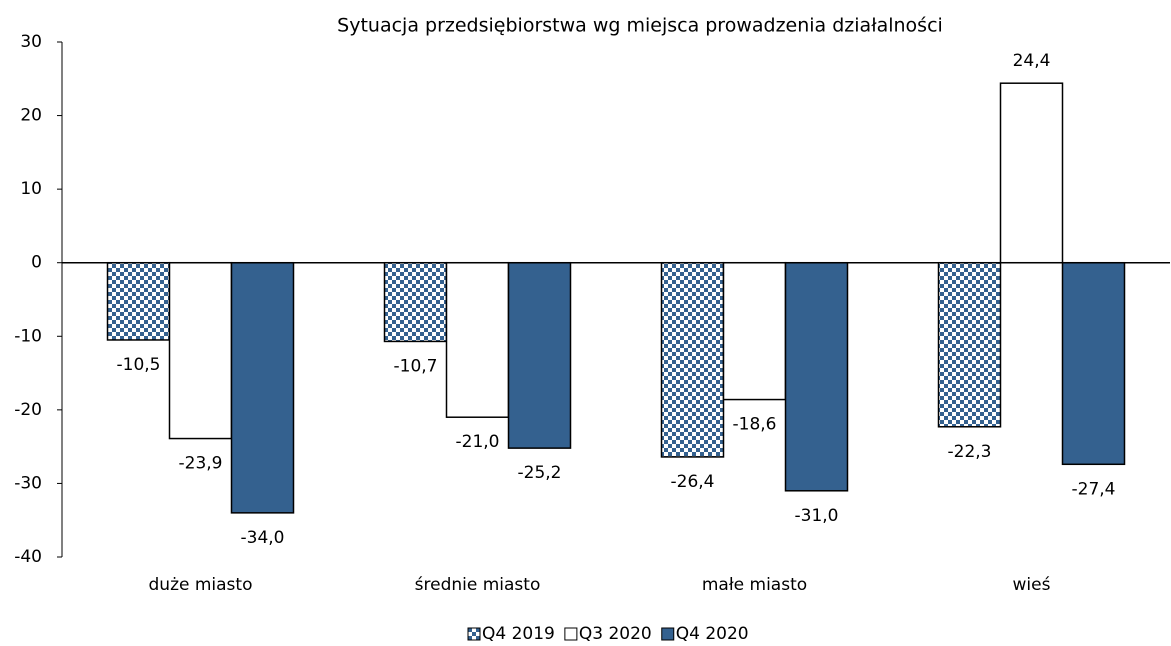 The width and height of the screenshot is (1171, 646). Describe the element at coordinates (755, 425) in the screenshot. I see `value-label: -18,6` at that location.